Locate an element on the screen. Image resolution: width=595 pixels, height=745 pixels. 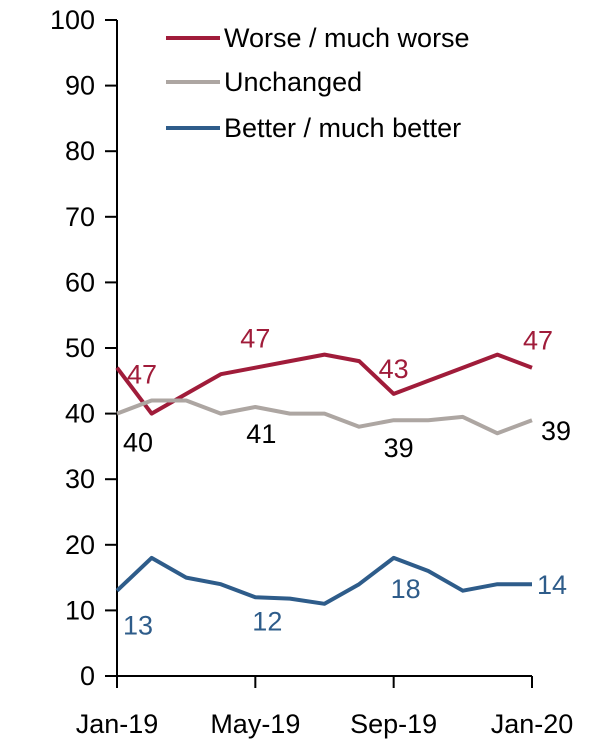
data-label: 43 is located at coordinates (394, 369).